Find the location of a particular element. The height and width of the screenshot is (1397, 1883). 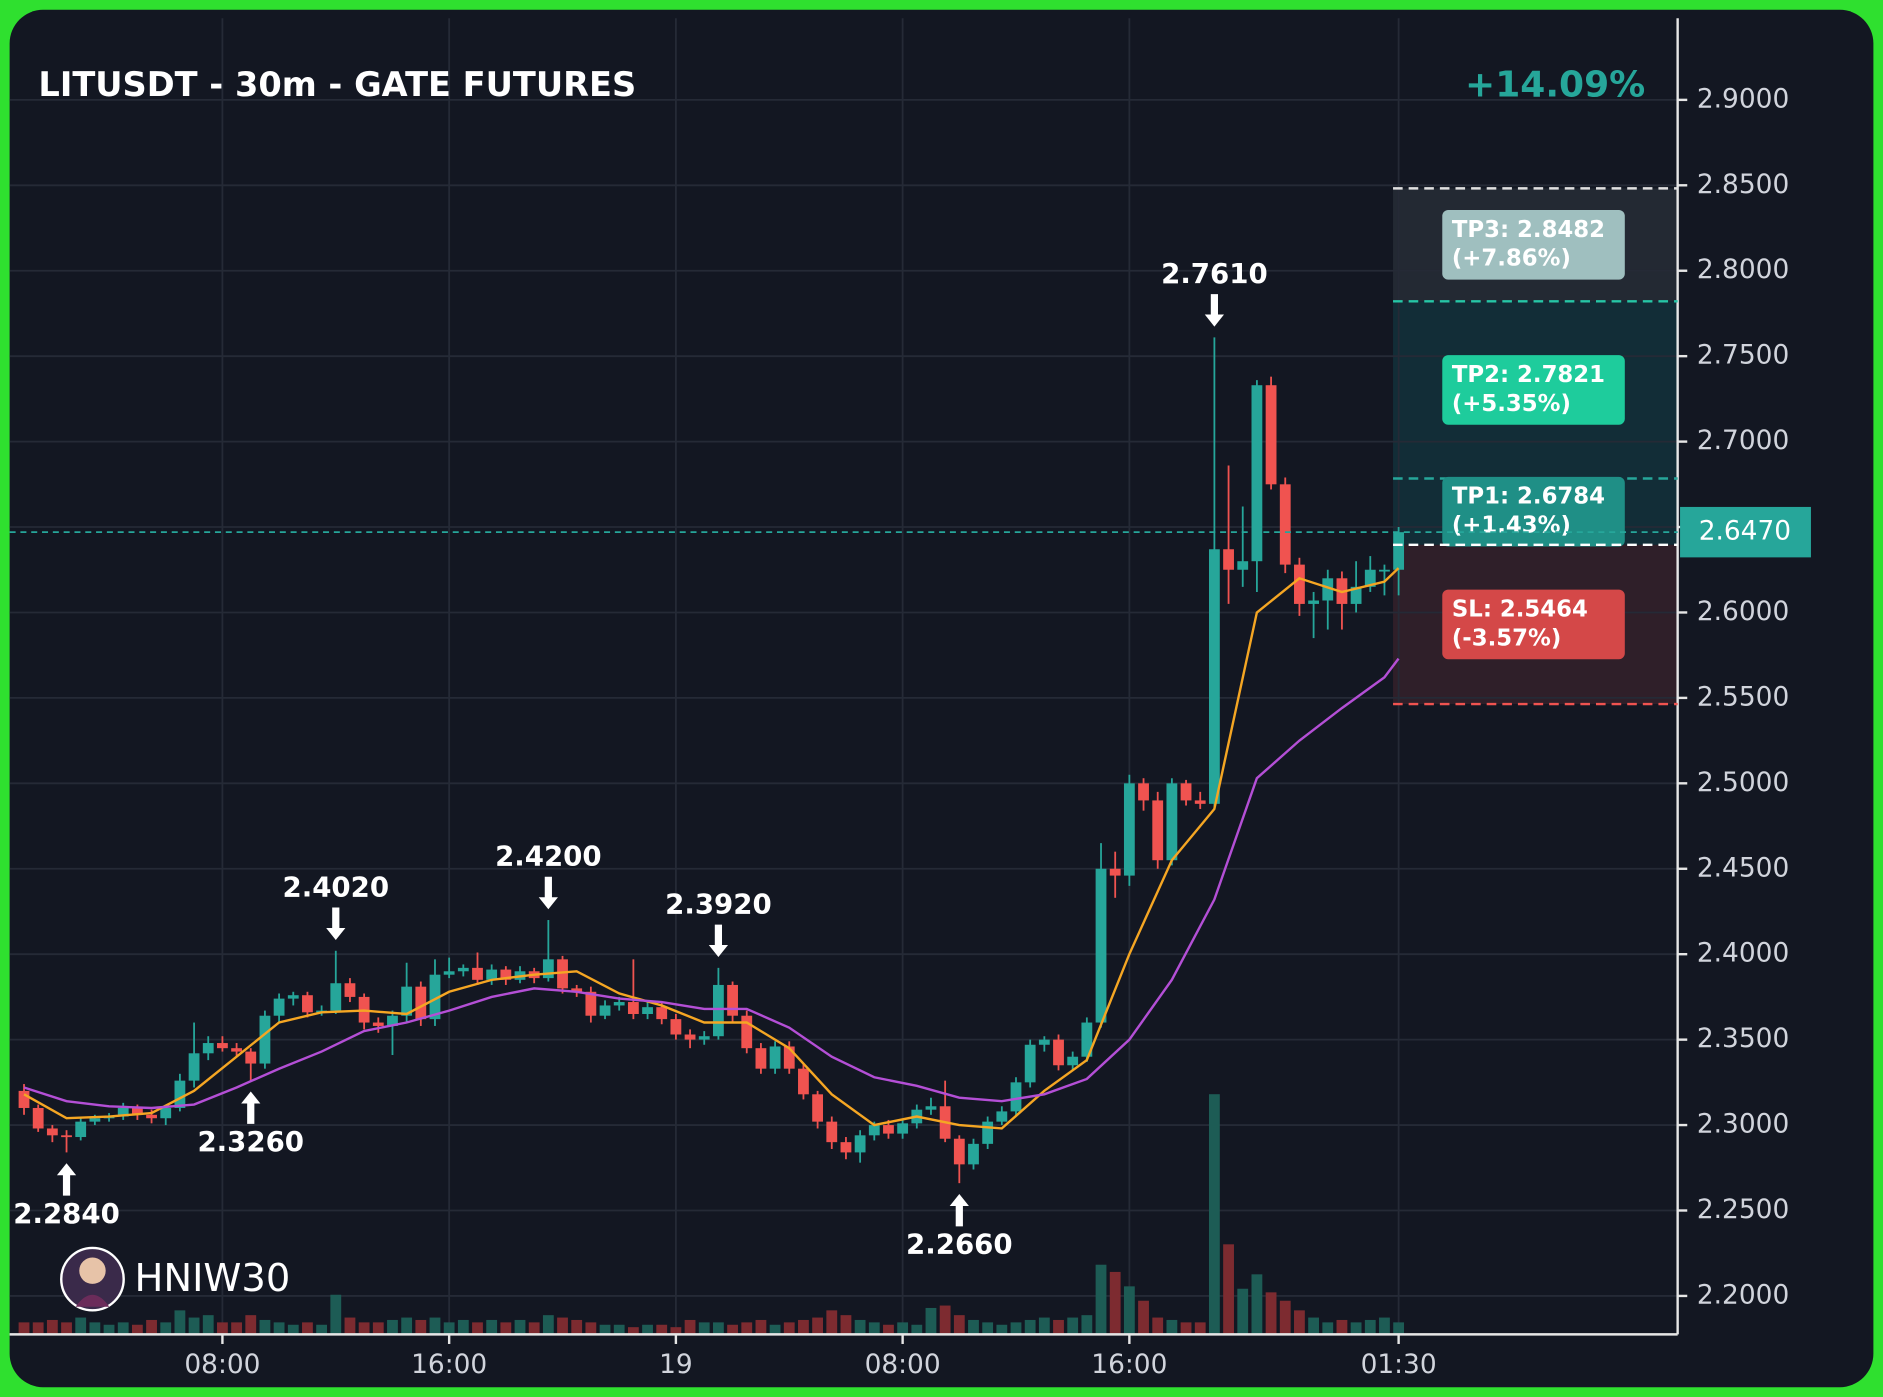

avatar-face is located at coordinates (92, 1270).